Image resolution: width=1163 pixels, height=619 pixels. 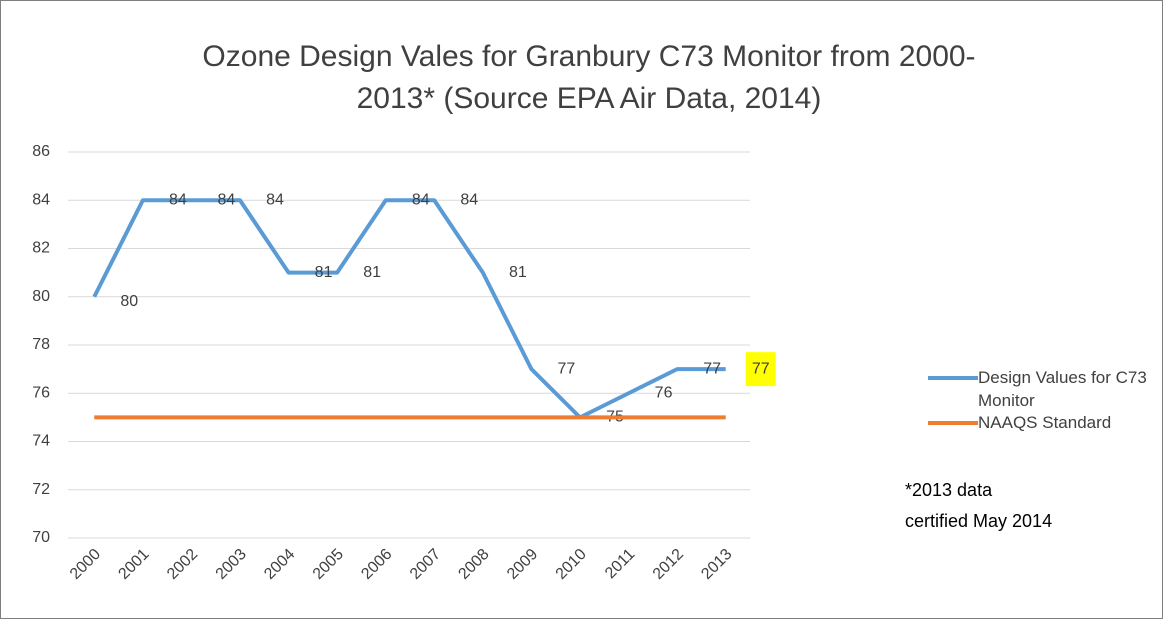 What do you see at coordinates (41, 441) in the screenshot?
I see `y-tick-label: 74` at bounding box center [41, 441].